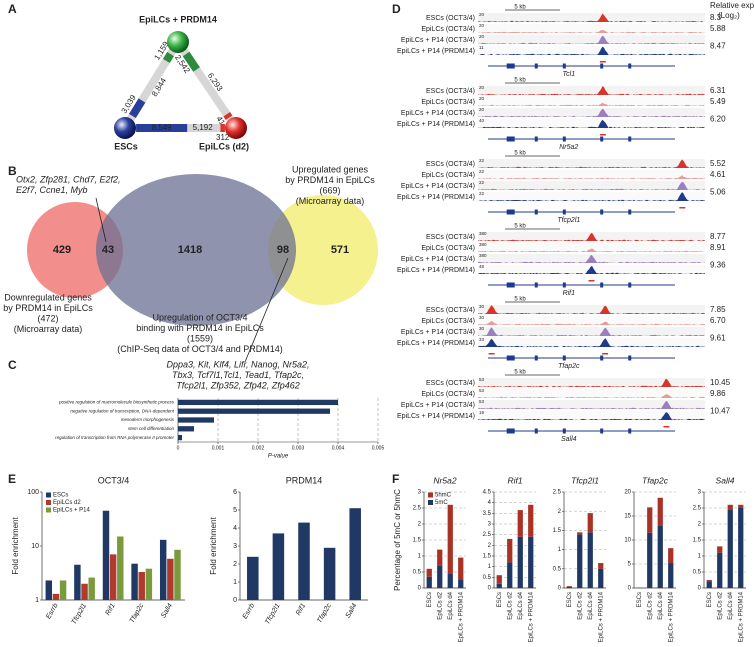 The width and height of the screenshot is (754, 647). Describe the element at coordinates (436, 416) in the screenshot. I see `track-name: EpiLCs + P14 (PRDM14)` at that location.